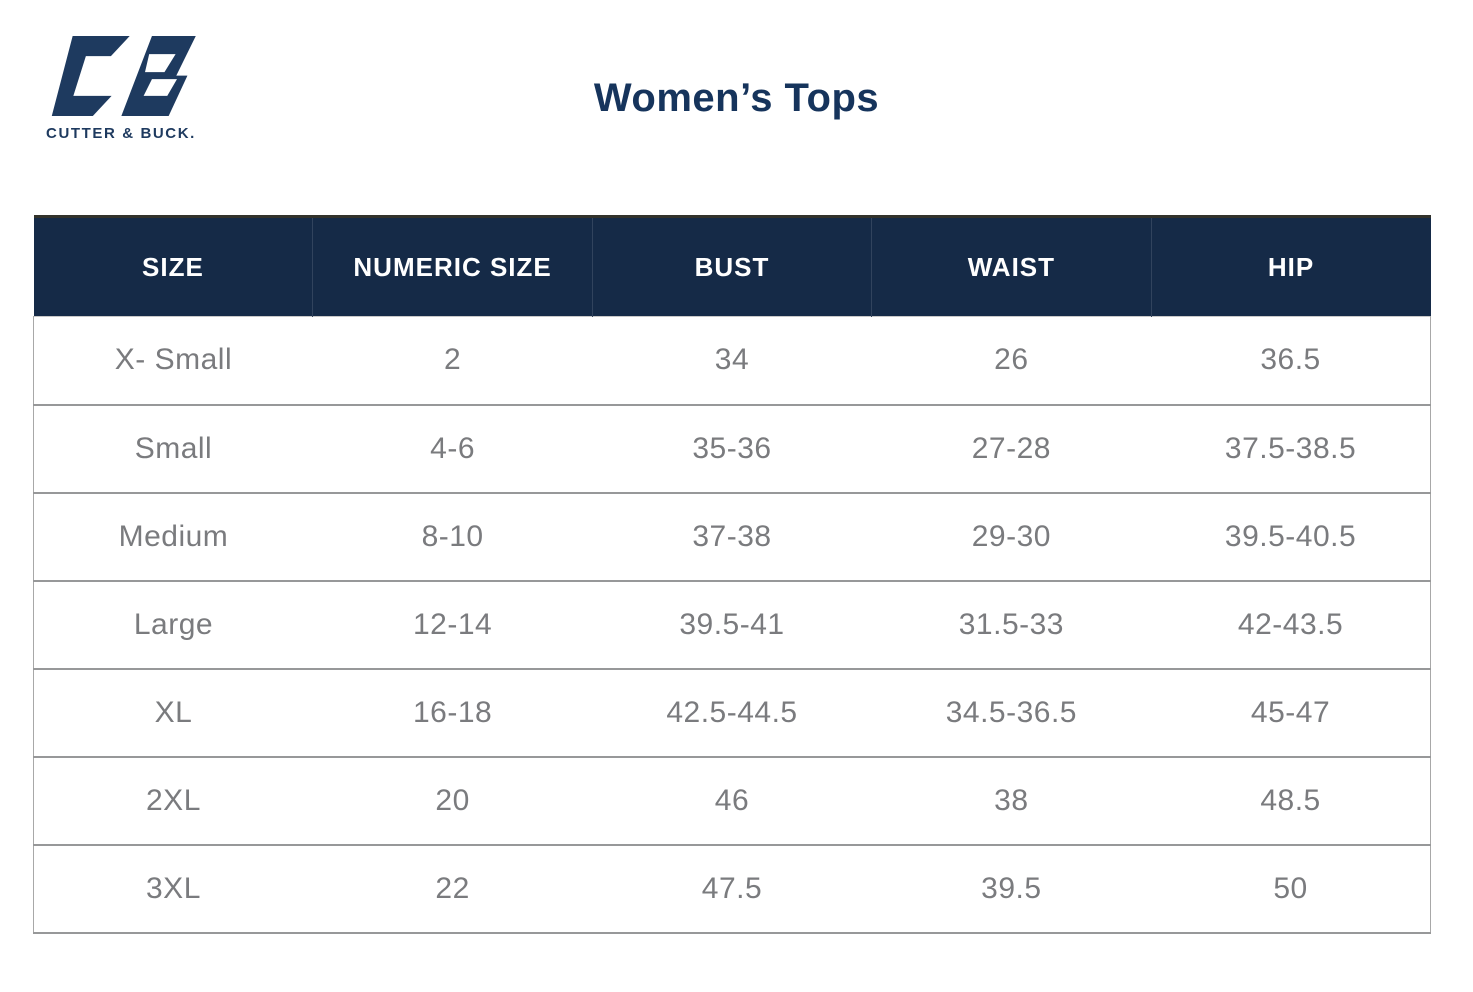  I want to click on measurement-cell: 45-47, so click(1291, 713).